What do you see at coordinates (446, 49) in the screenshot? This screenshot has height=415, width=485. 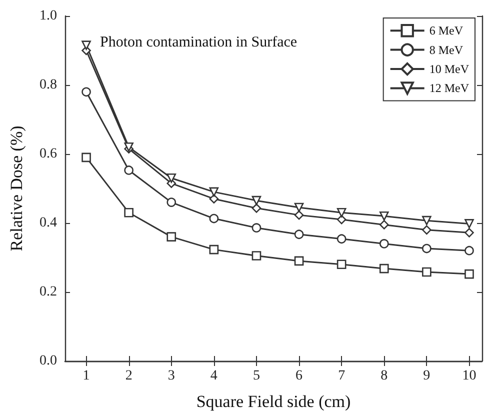 I see `legend-label: 8 MeV` at bounding box center [446, 49].